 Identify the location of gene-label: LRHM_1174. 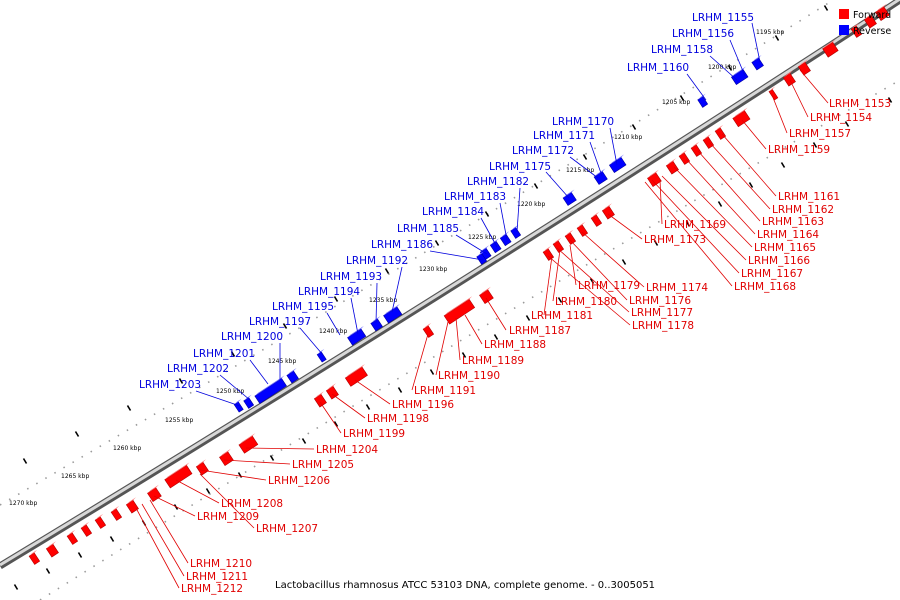
(677, 288).